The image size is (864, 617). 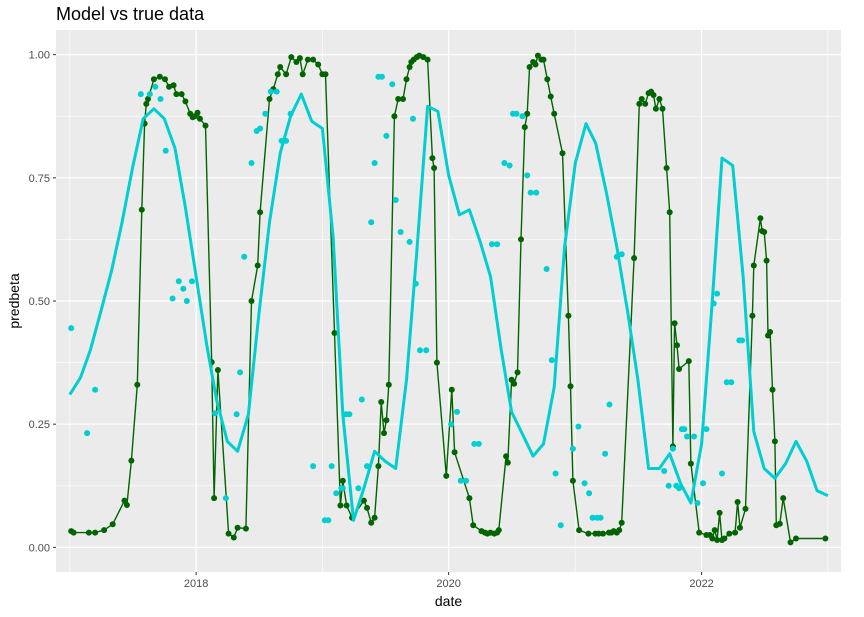 What do you see at coordinates (39, 302) in the screenshot?
I see `y-tick-label: 0.50` at bounding box center [39, 302].